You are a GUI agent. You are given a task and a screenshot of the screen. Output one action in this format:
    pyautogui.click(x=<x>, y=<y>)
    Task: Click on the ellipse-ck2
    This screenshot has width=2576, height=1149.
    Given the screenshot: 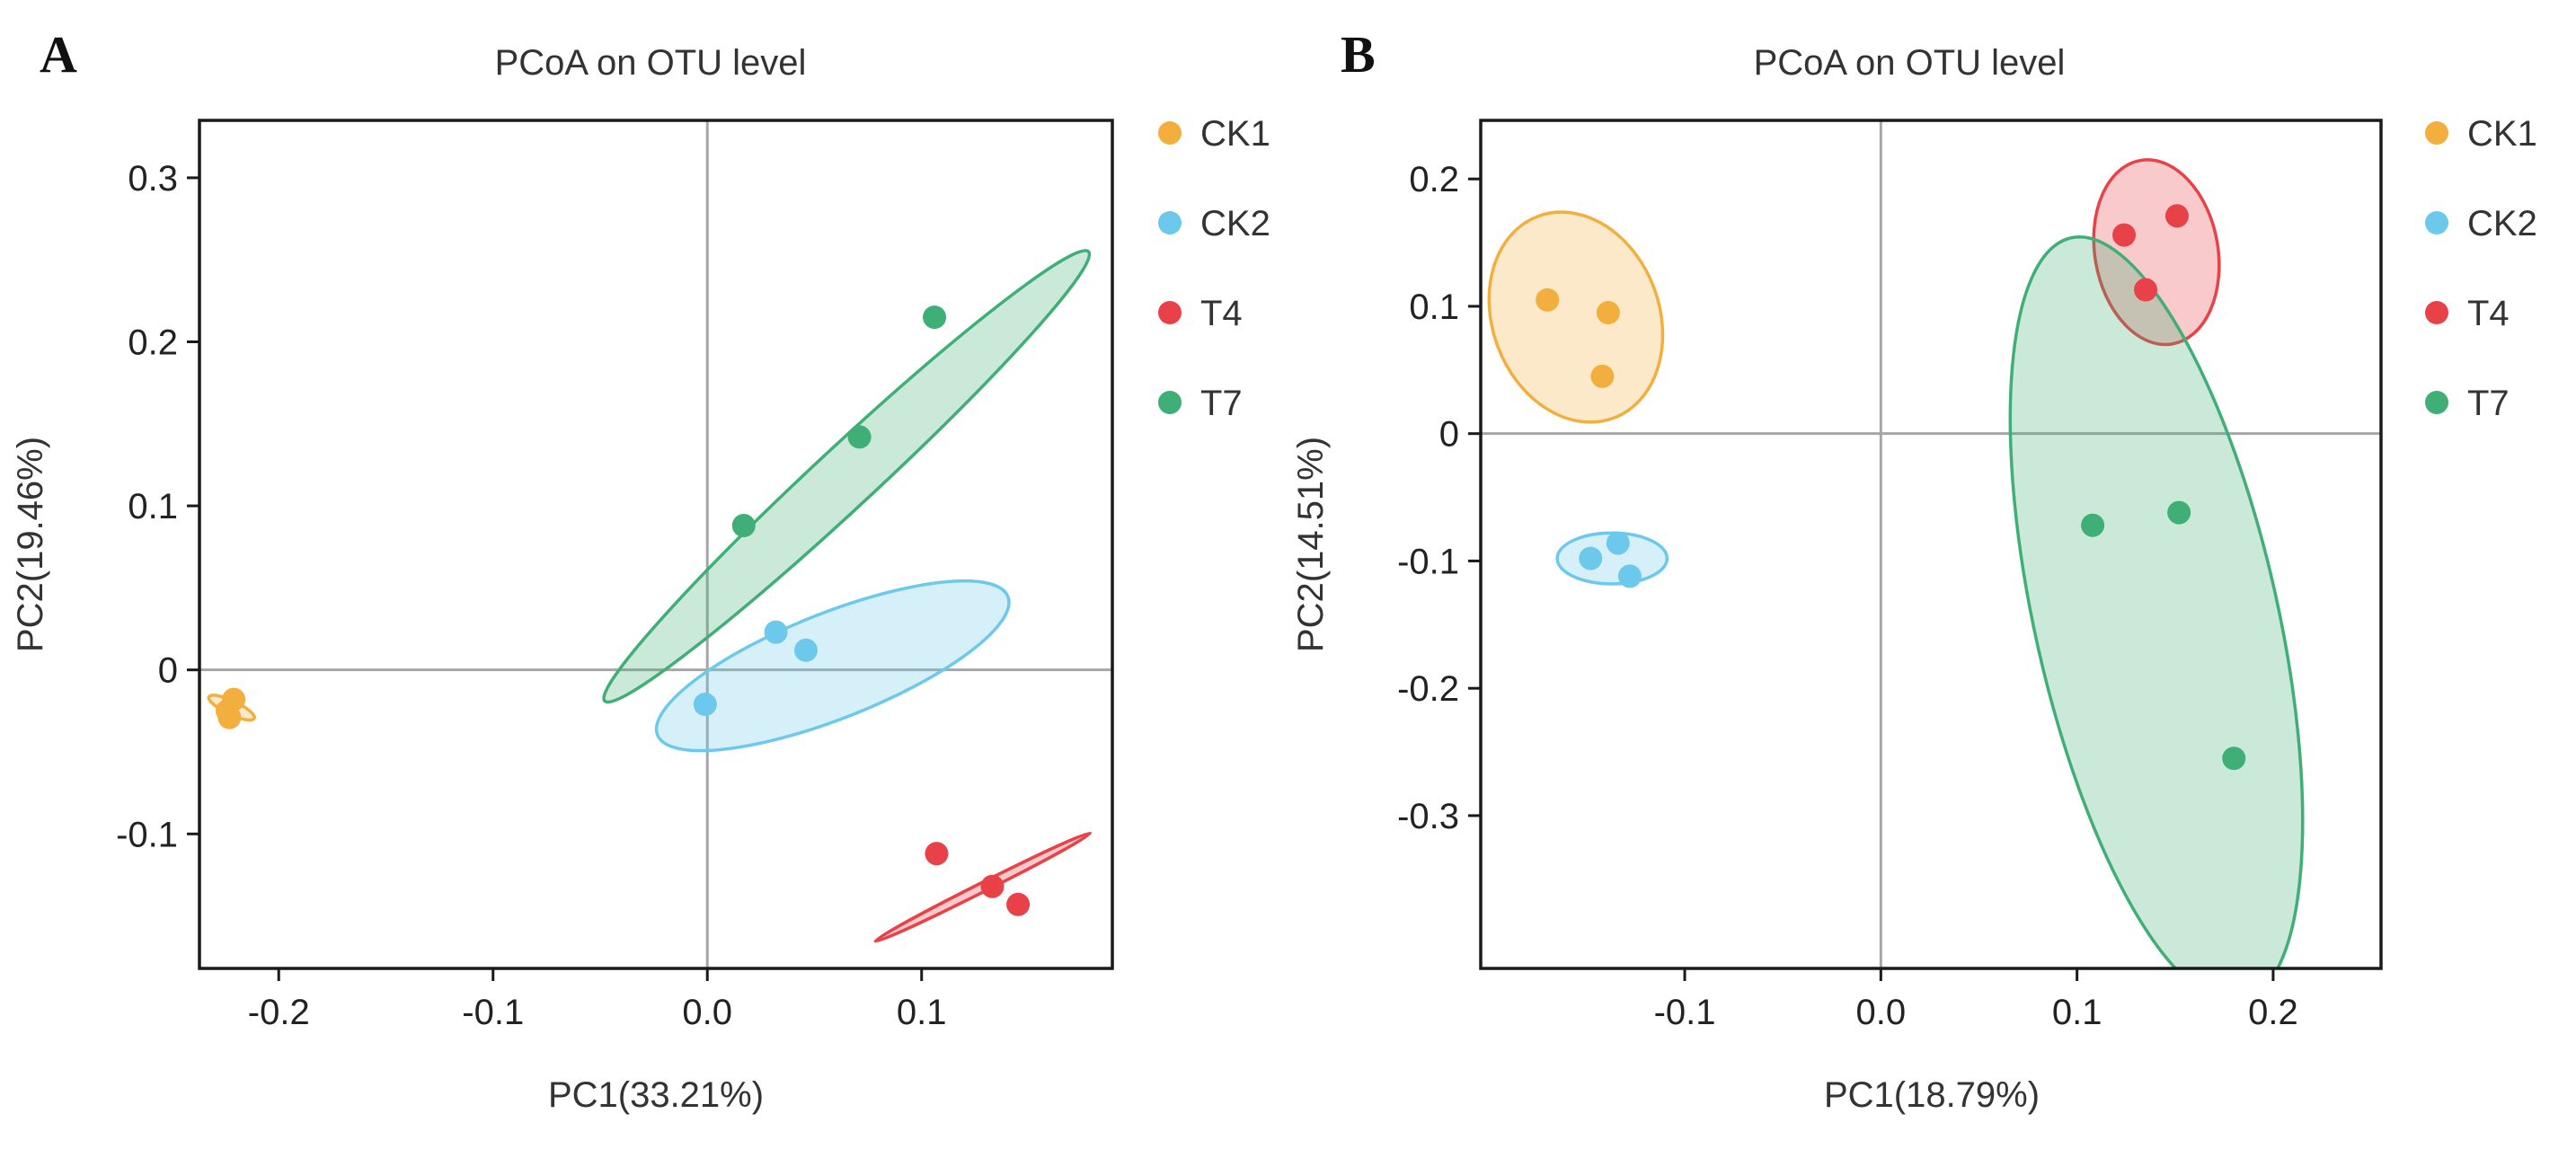 What is the action you would take?
    pyautogui.click(x=833, y=666)
    